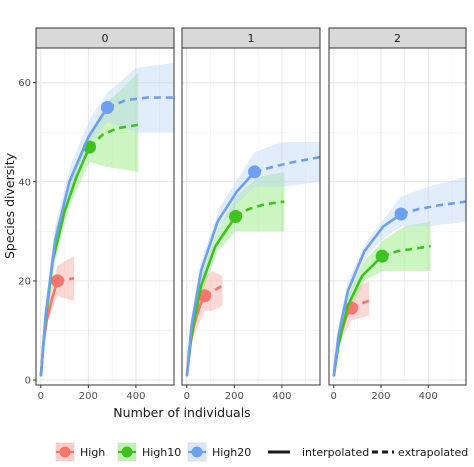  What do you see at coordinates (9, 205) in the screenshot?
I see `y-axis-title: Species diversity` at bounding box center [9, 205].